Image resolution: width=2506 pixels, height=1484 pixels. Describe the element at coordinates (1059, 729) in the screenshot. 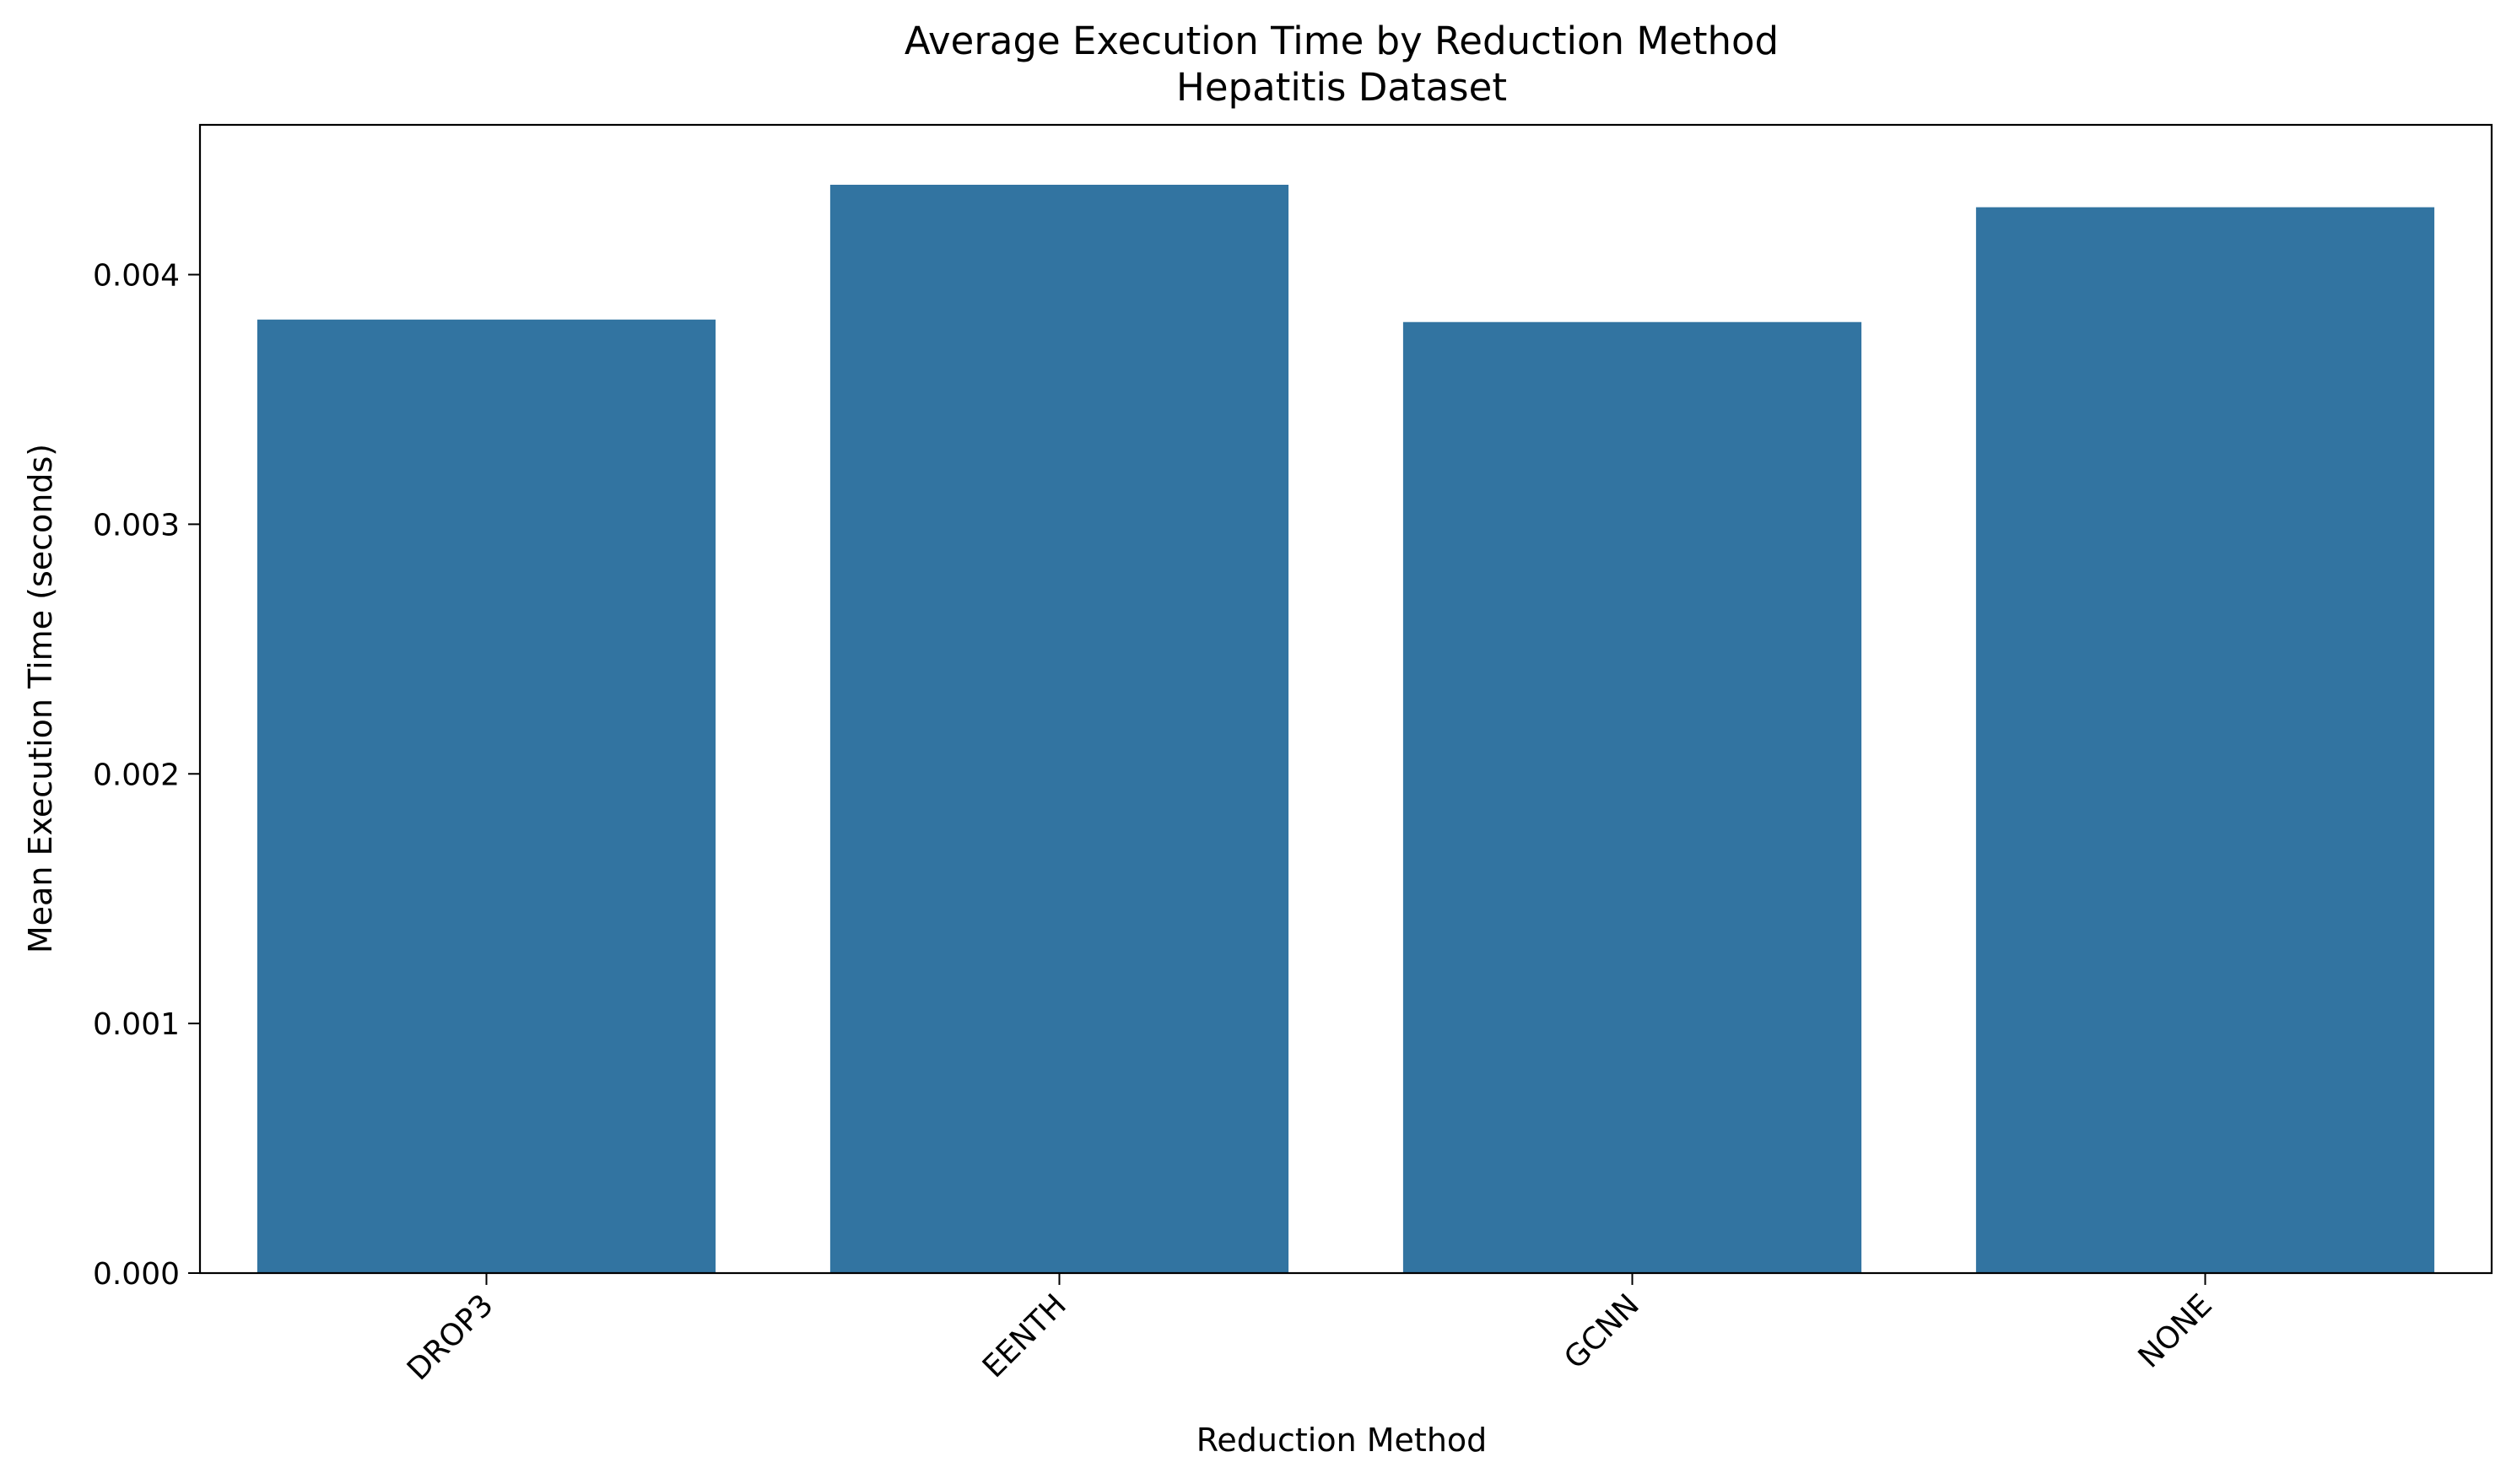

I see `bar-eenth` at that location.